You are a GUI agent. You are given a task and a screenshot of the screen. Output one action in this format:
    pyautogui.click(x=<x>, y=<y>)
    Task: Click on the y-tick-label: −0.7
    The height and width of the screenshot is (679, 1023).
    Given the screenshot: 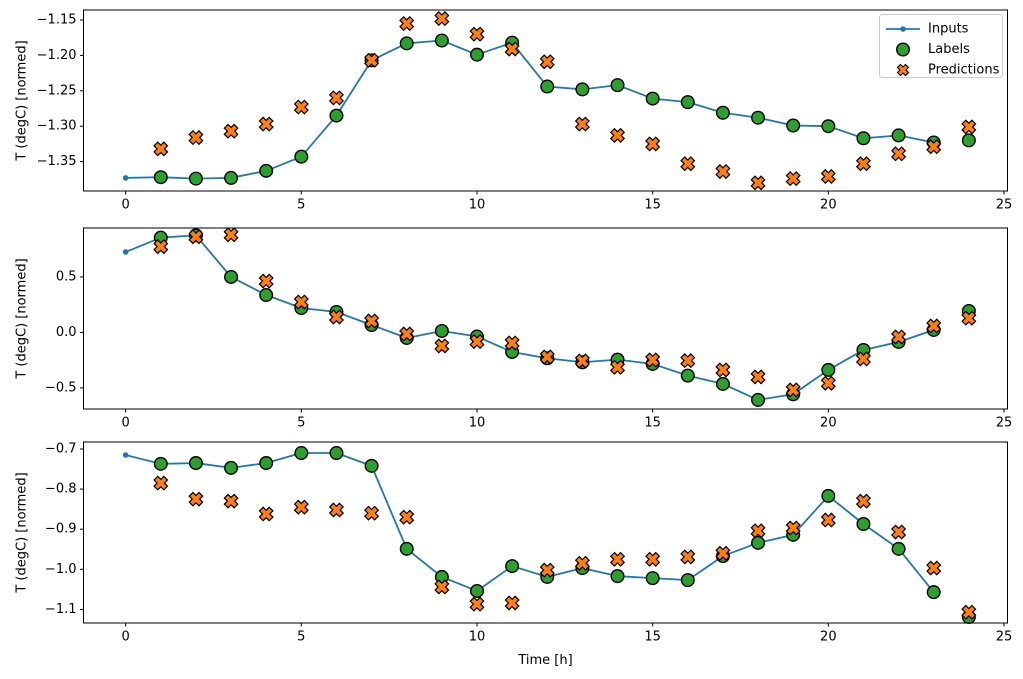 What is the action you would take?
    pyautogui.click(x=61, y=449)
    